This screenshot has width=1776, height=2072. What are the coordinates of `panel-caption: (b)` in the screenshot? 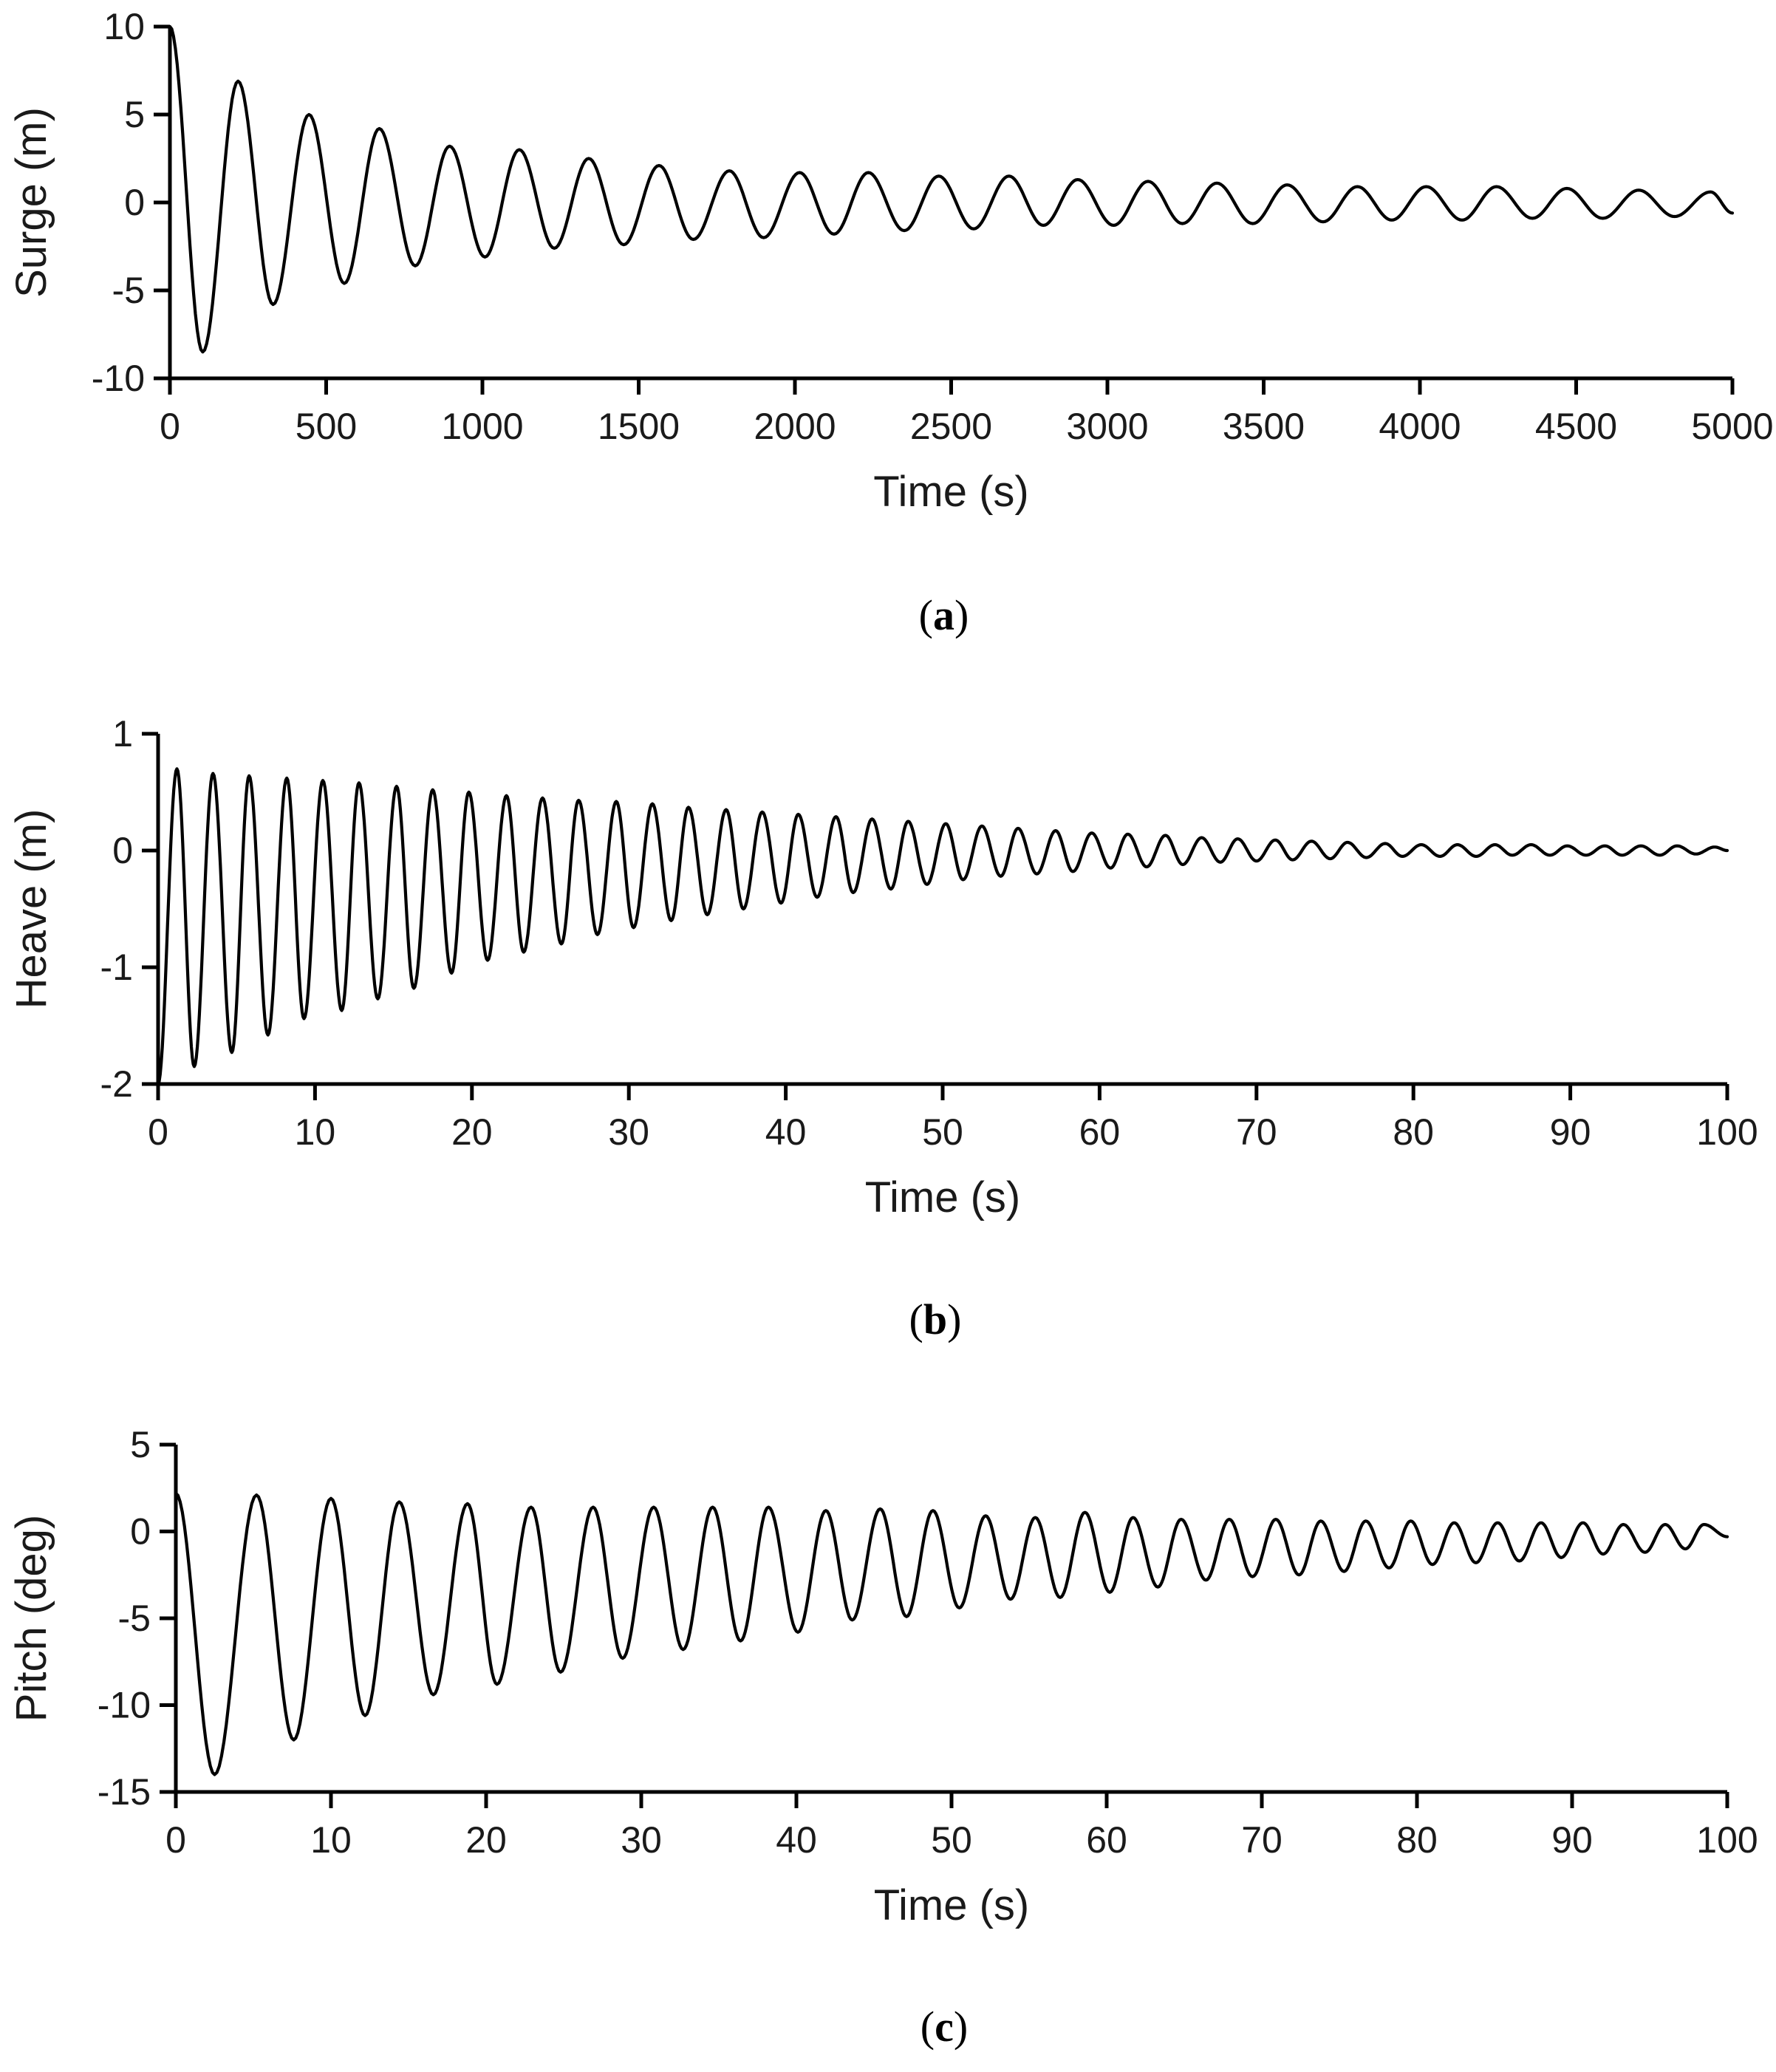 It's located at (935, 1319).